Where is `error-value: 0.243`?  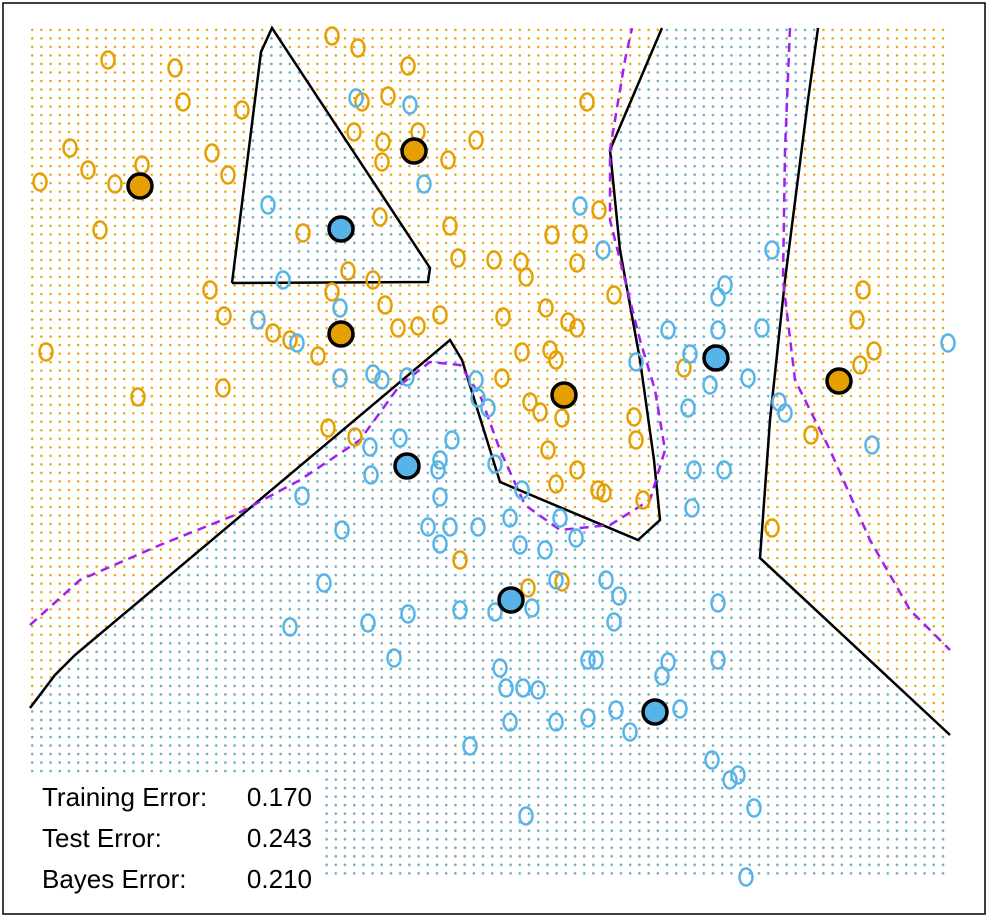 error-value: 0.243 is located at coordinates (279, 838).